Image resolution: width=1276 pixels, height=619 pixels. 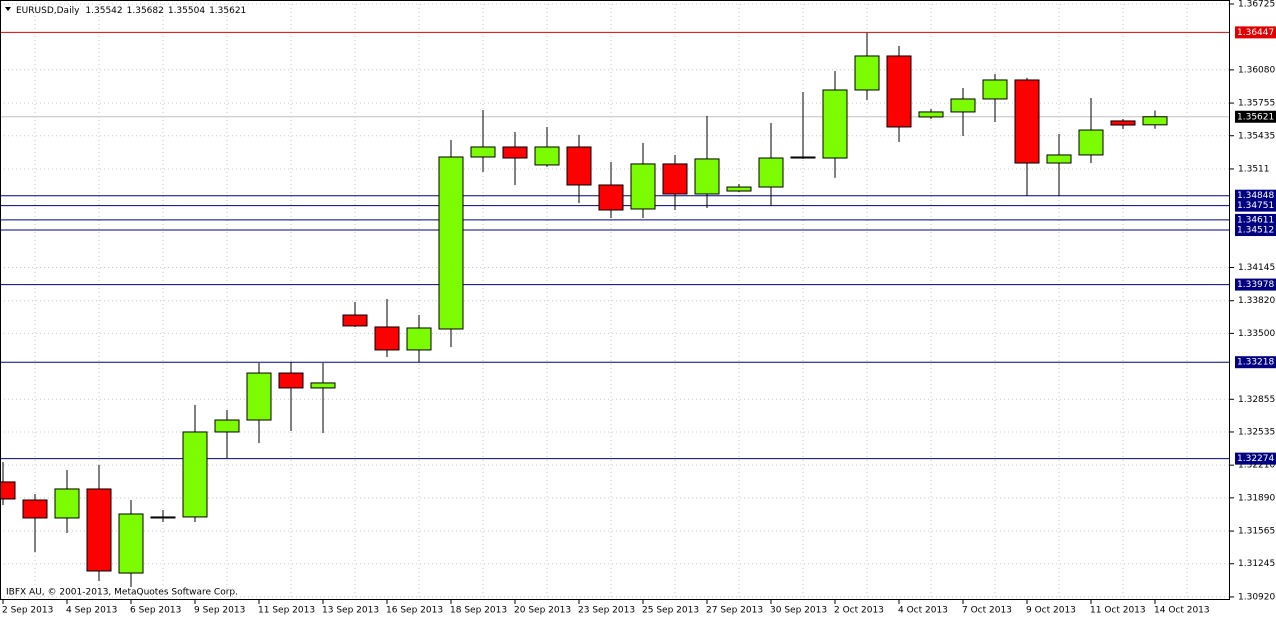 I want to click on y-tick-label: 1.30920, so click(x=1256, y=597).